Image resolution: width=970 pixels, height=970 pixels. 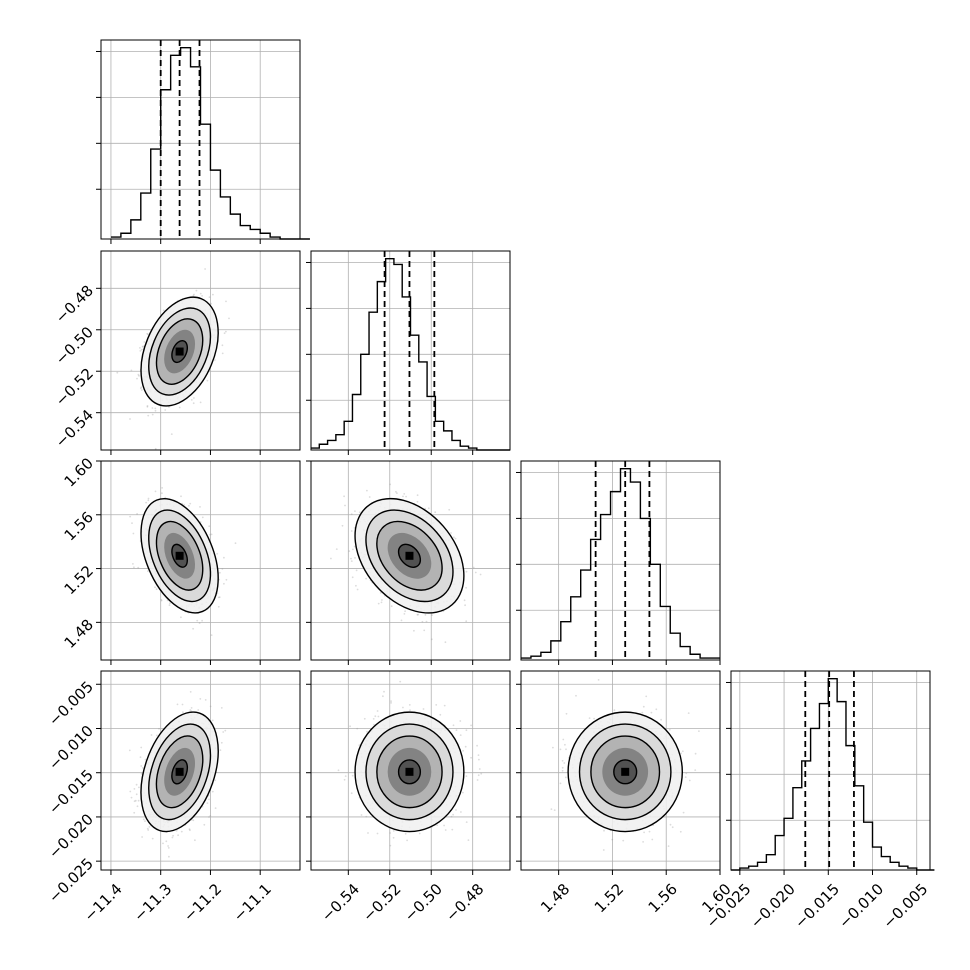 What do you see at coordinates (409, 555) in the screenshot?
I see `p1_p2-contour-line` at bounding box center [409, 555].